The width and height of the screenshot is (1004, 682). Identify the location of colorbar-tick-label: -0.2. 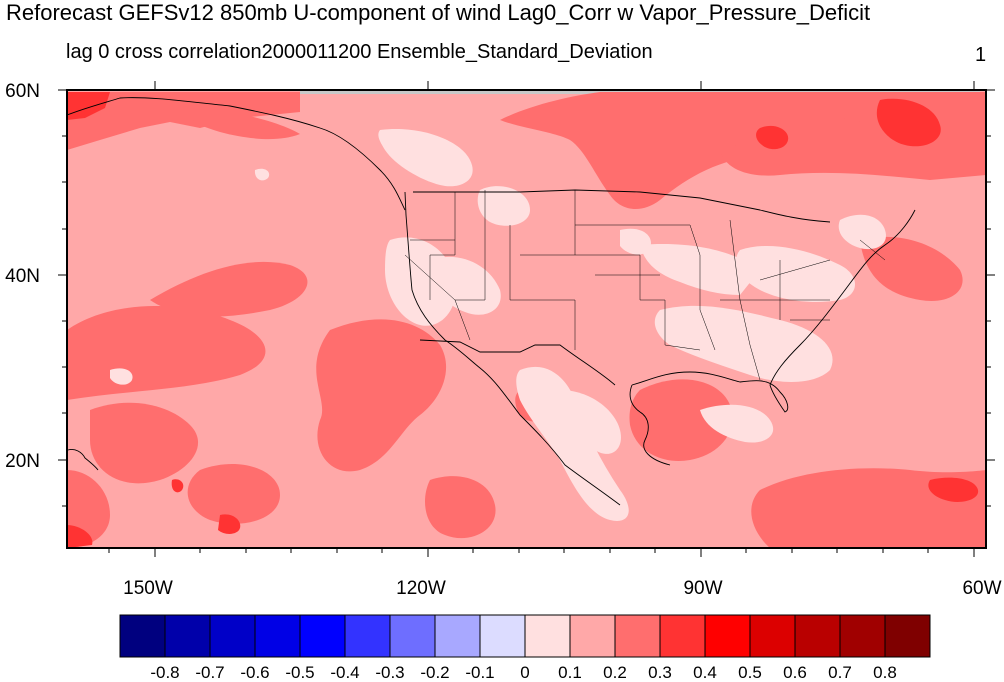
(434, 672).